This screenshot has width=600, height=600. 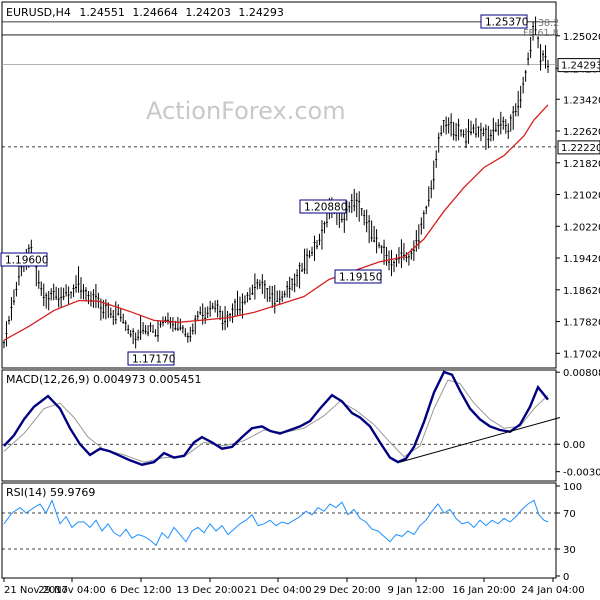 I want to click on price-label-text: 1.19150, so click(x=360, y=278).